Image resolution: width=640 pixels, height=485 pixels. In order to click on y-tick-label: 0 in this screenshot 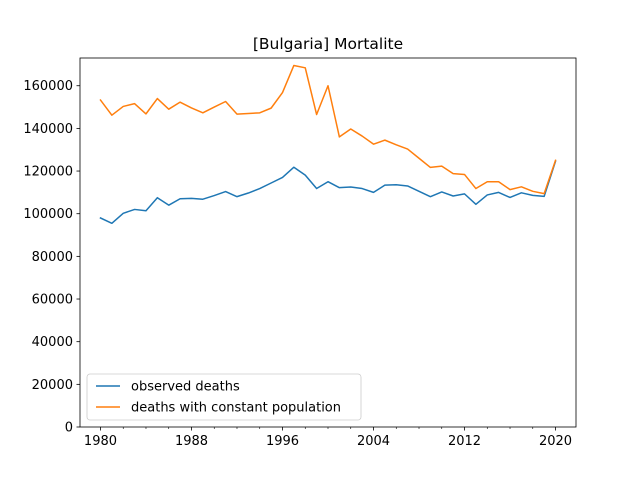, I will do `click(69, 428)`.